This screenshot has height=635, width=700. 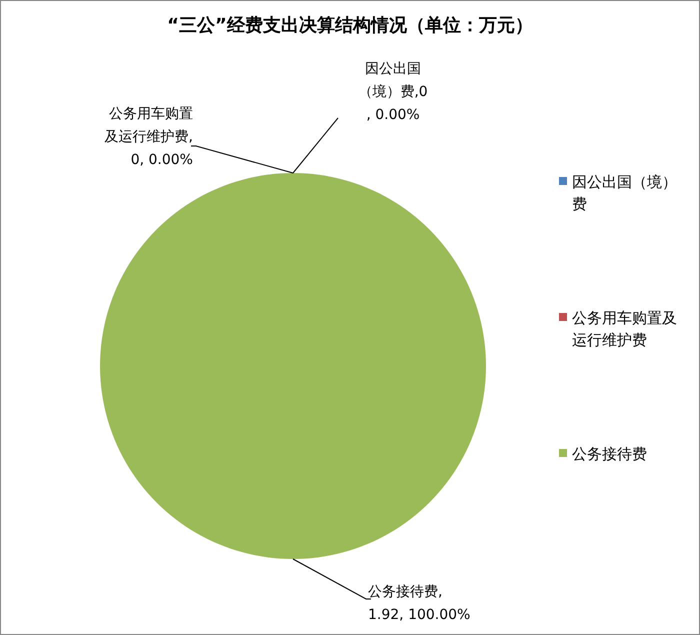 I want to click on chart-title: “三公”经费支出决算结构情况（单位：万元）, so click(x=350, y=25).